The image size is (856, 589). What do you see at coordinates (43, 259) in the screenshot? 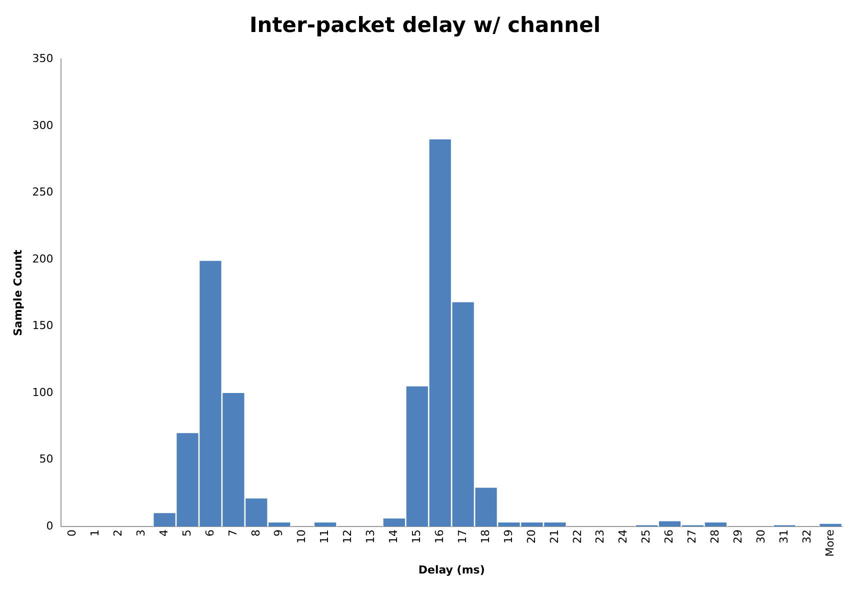
I see `y-tick-label: 200` at bounding box center [43, 259].